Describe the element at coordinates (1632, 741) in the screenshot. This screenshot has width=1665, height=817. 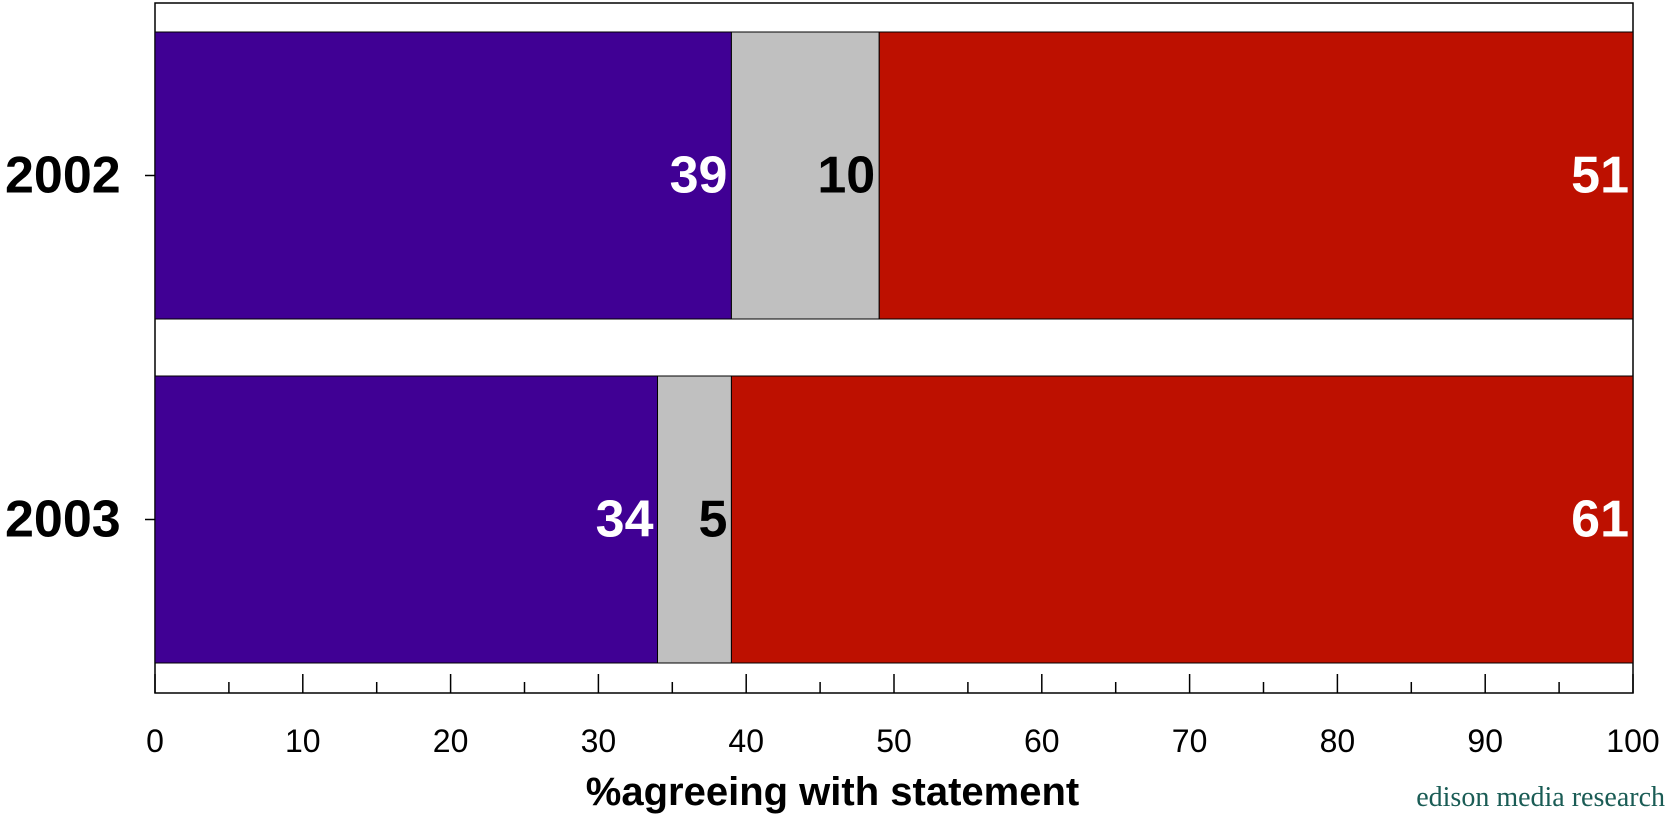
I see `x-tick-label: 100` at that location.